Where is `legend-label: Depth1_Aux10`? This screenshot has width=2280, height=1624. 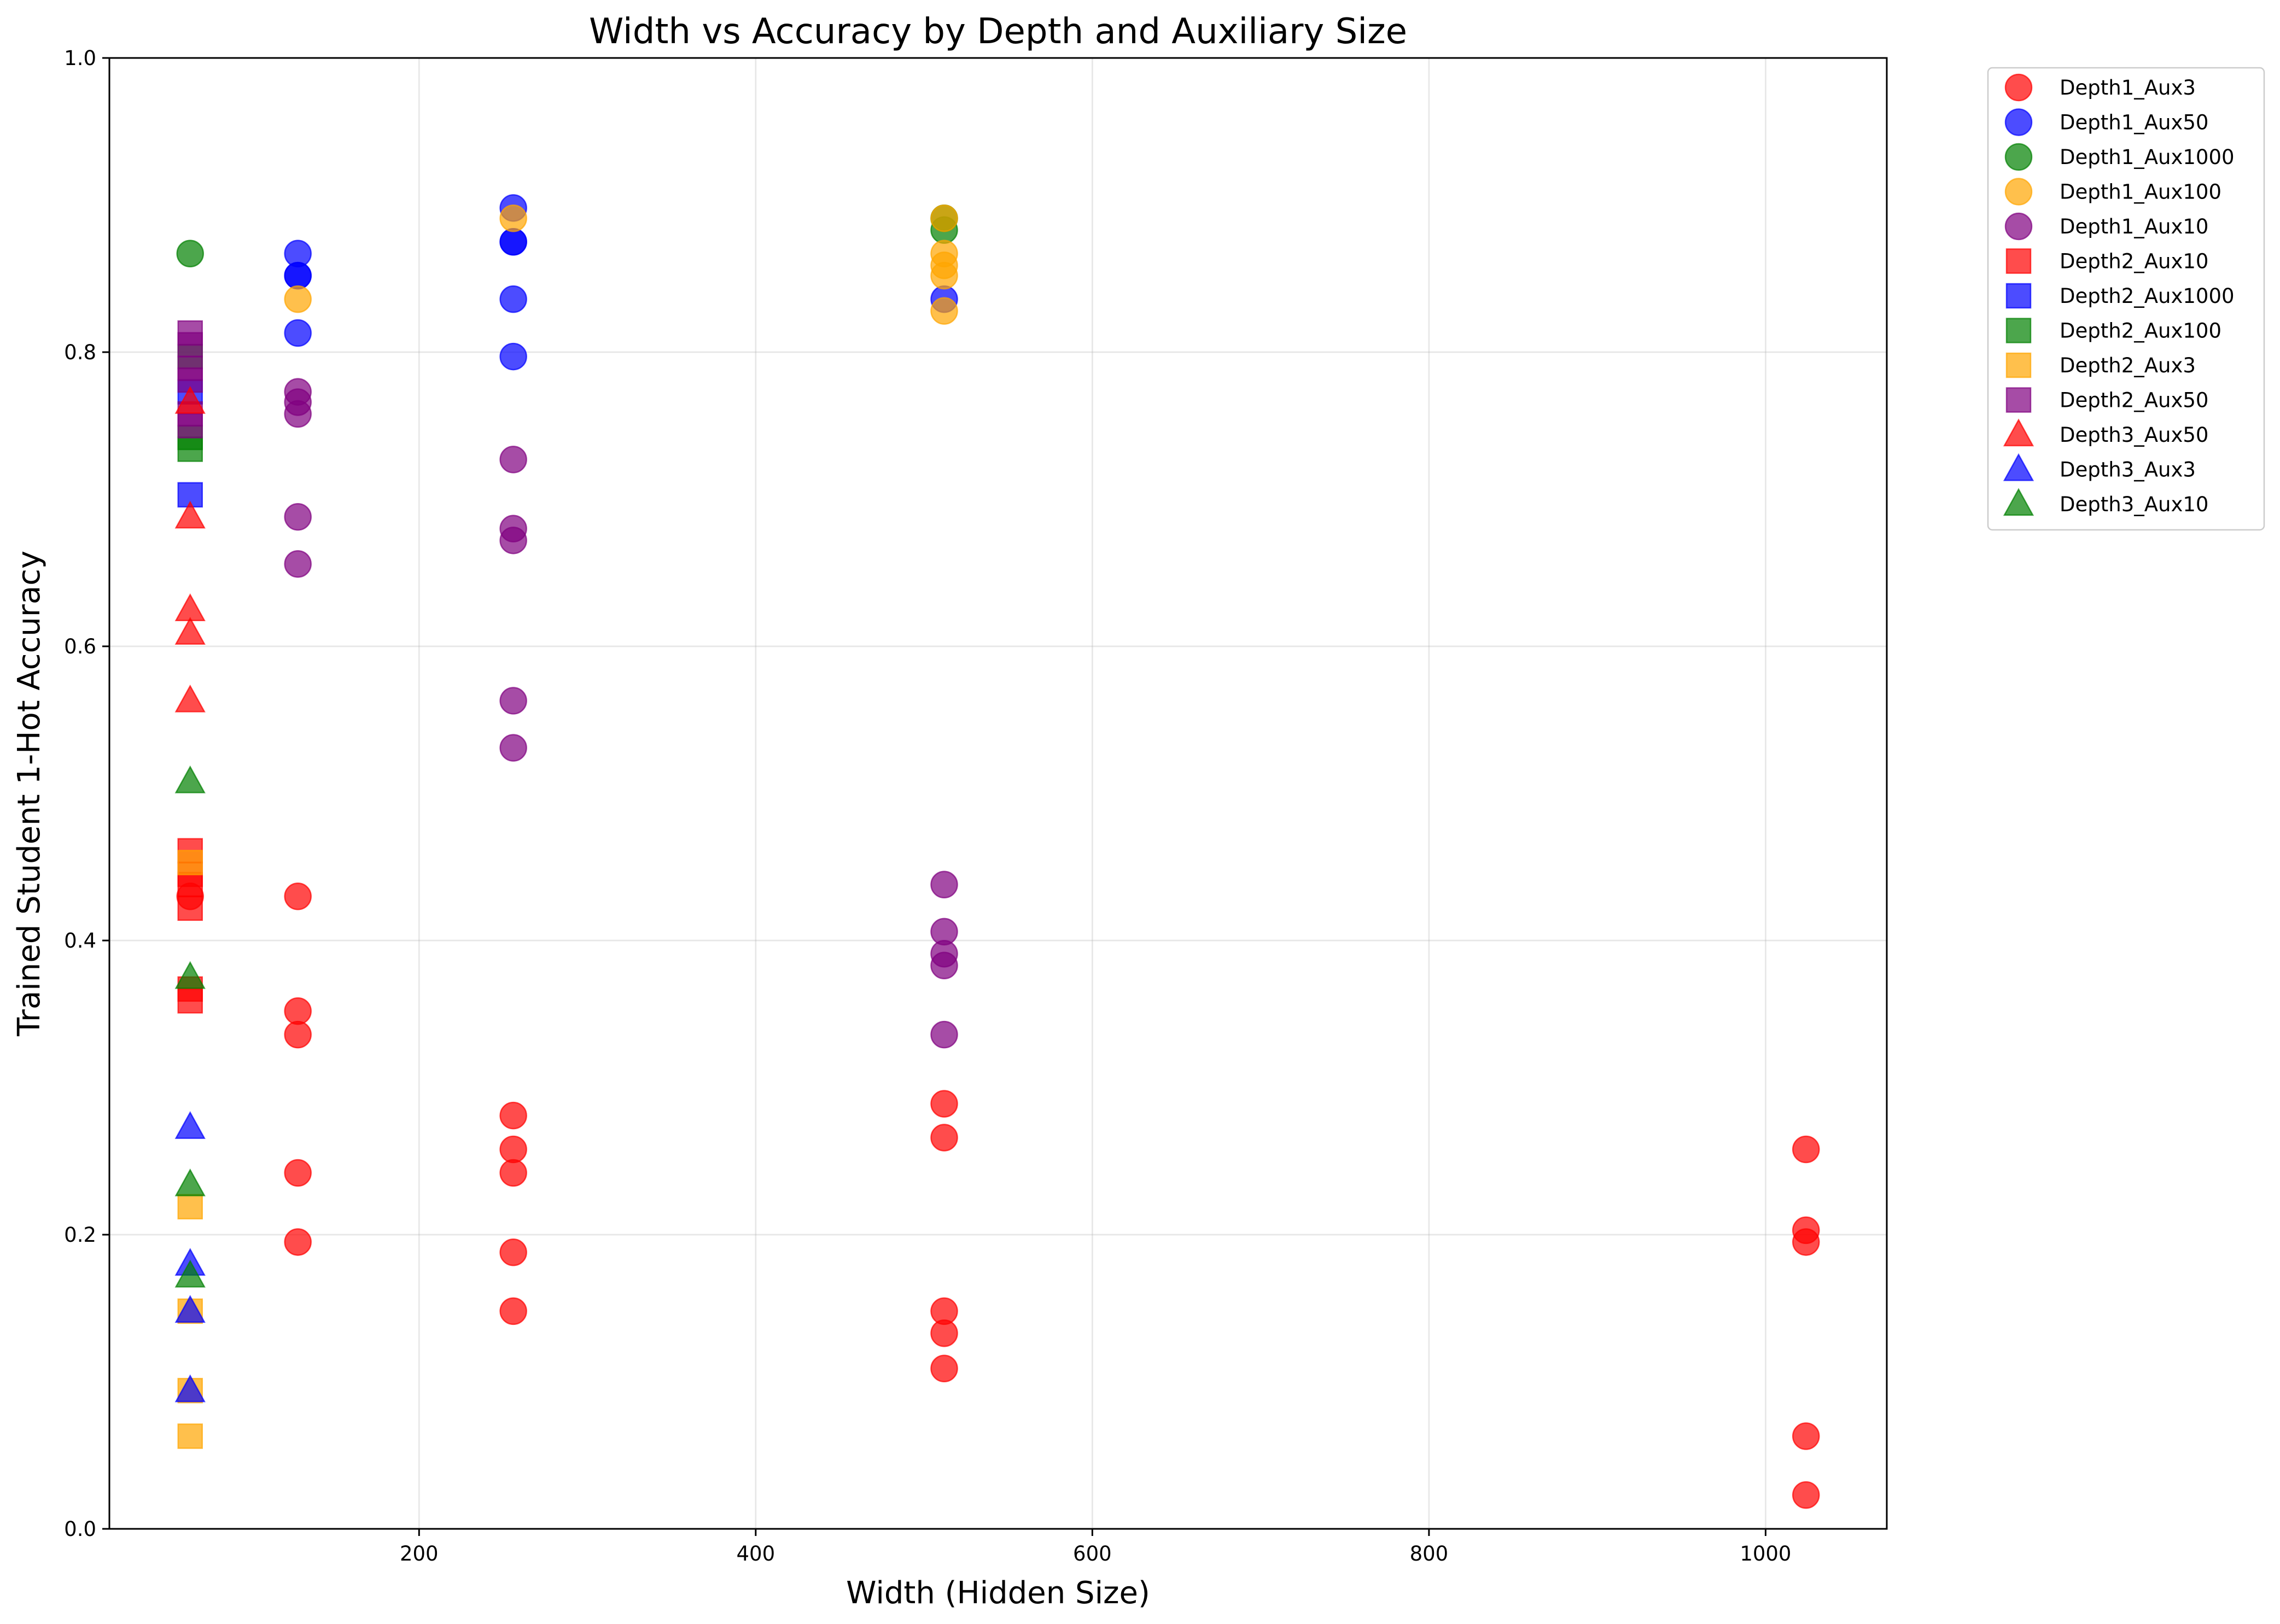 legend-label: Depth1_Aux10 is located at coordinates (2134, 226).